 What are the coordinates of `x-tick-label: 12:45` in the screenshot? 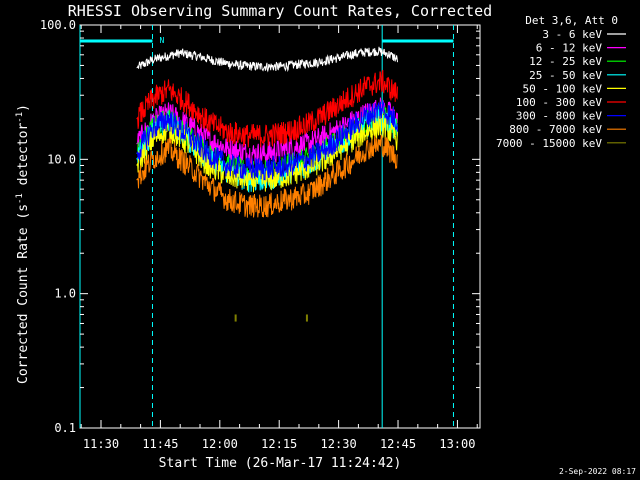 It's located at (398, 444).